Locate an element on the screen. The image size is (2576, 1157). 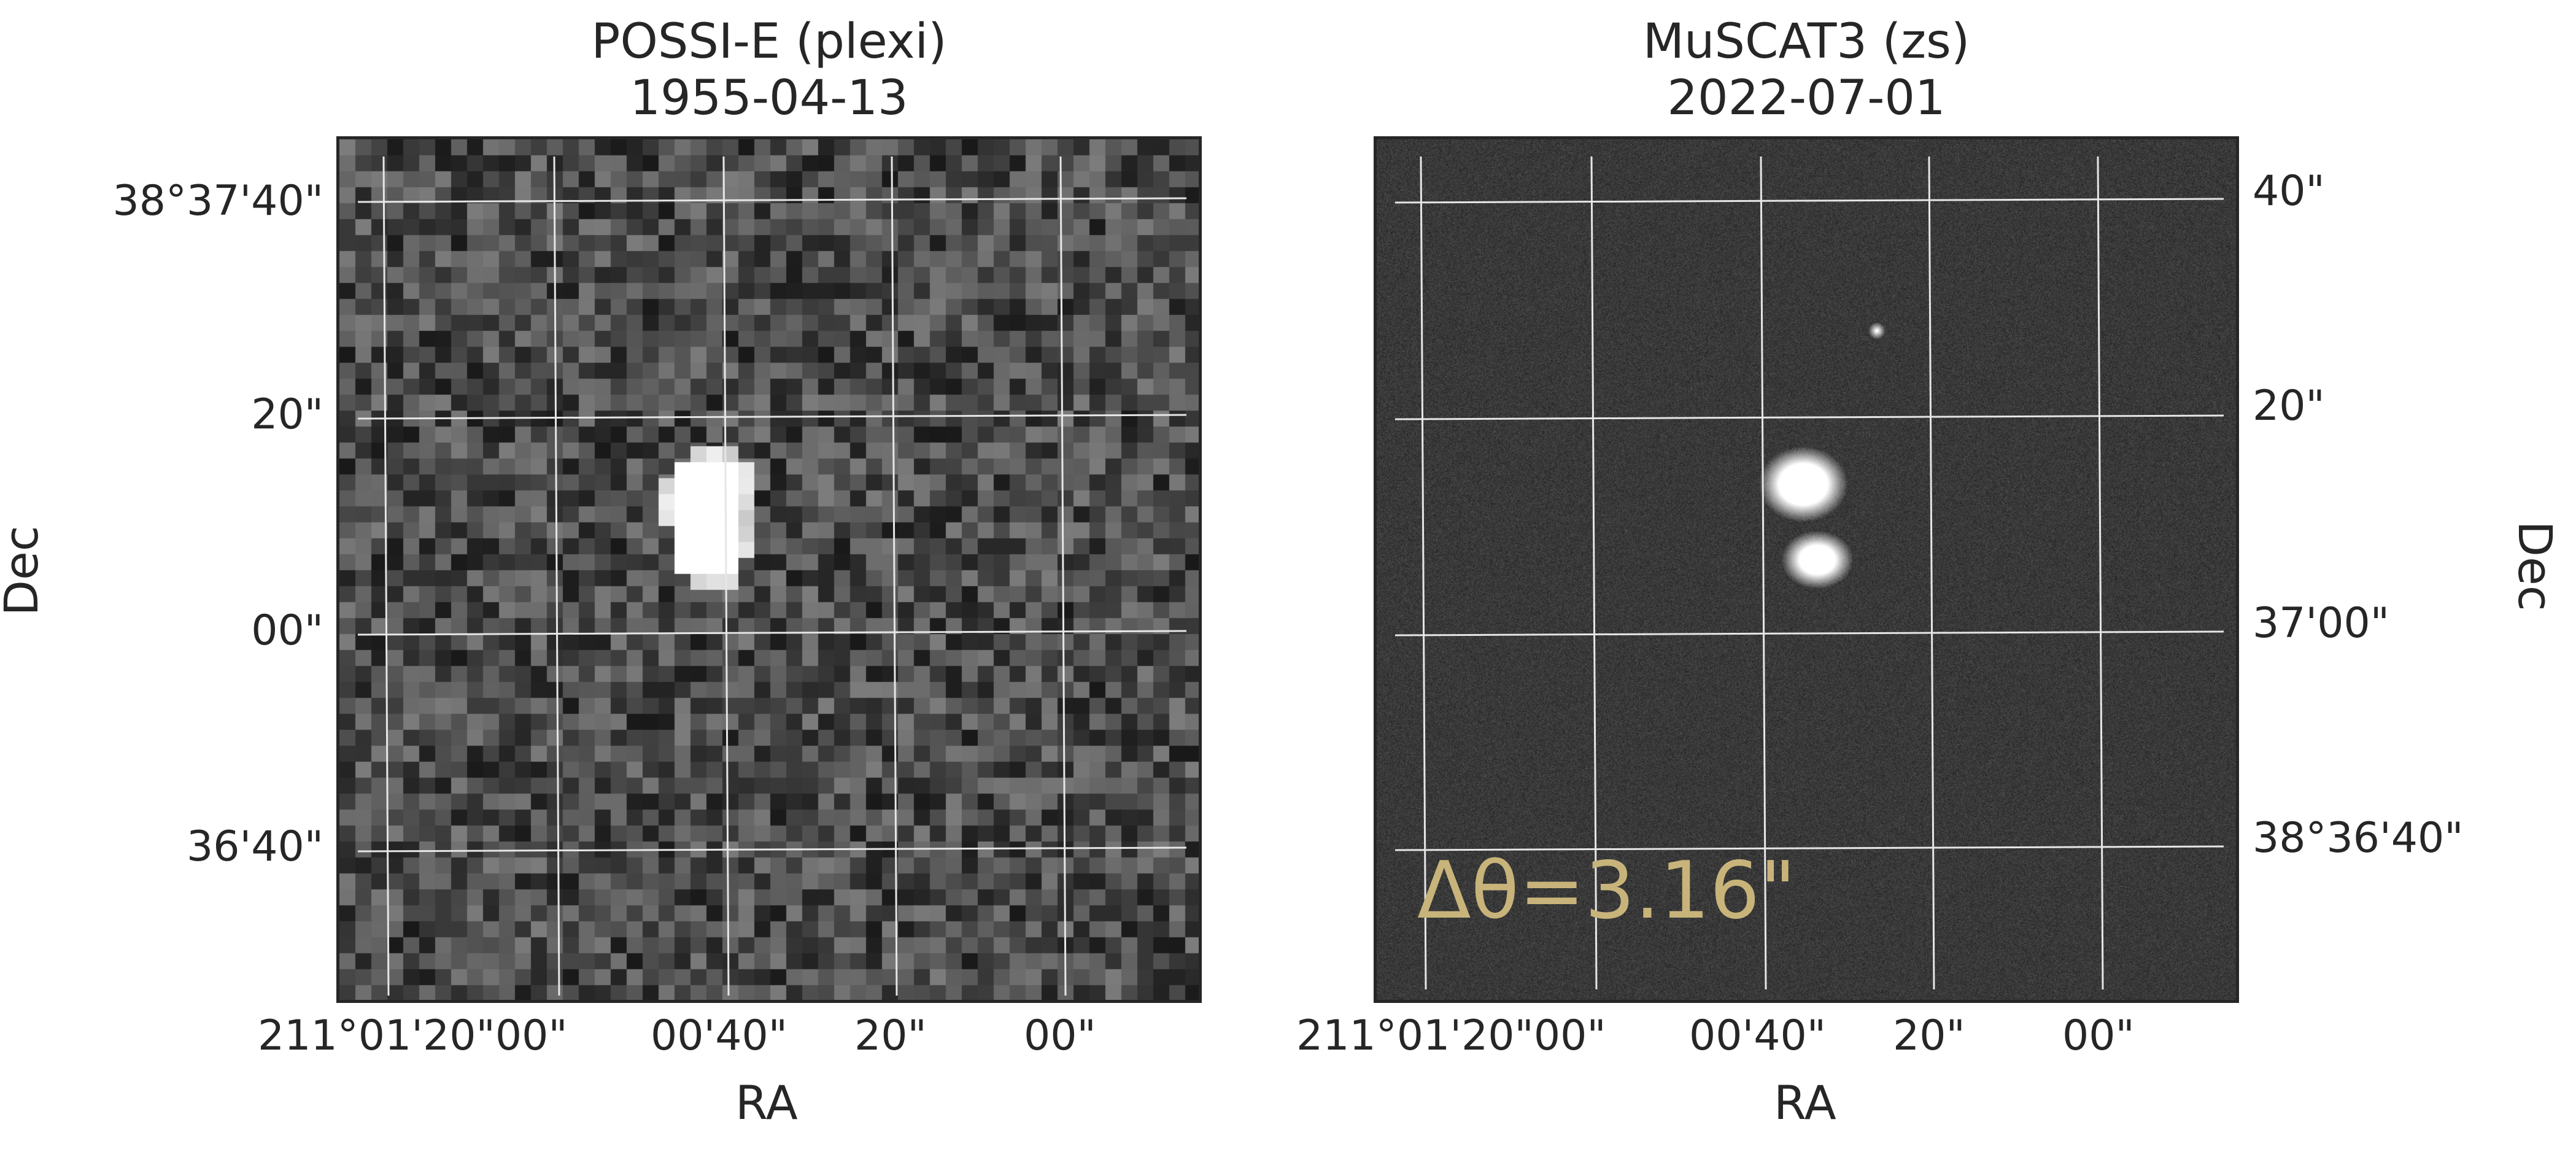
right-dec-tick-label: 40" is located at coordinates (2289, 191).